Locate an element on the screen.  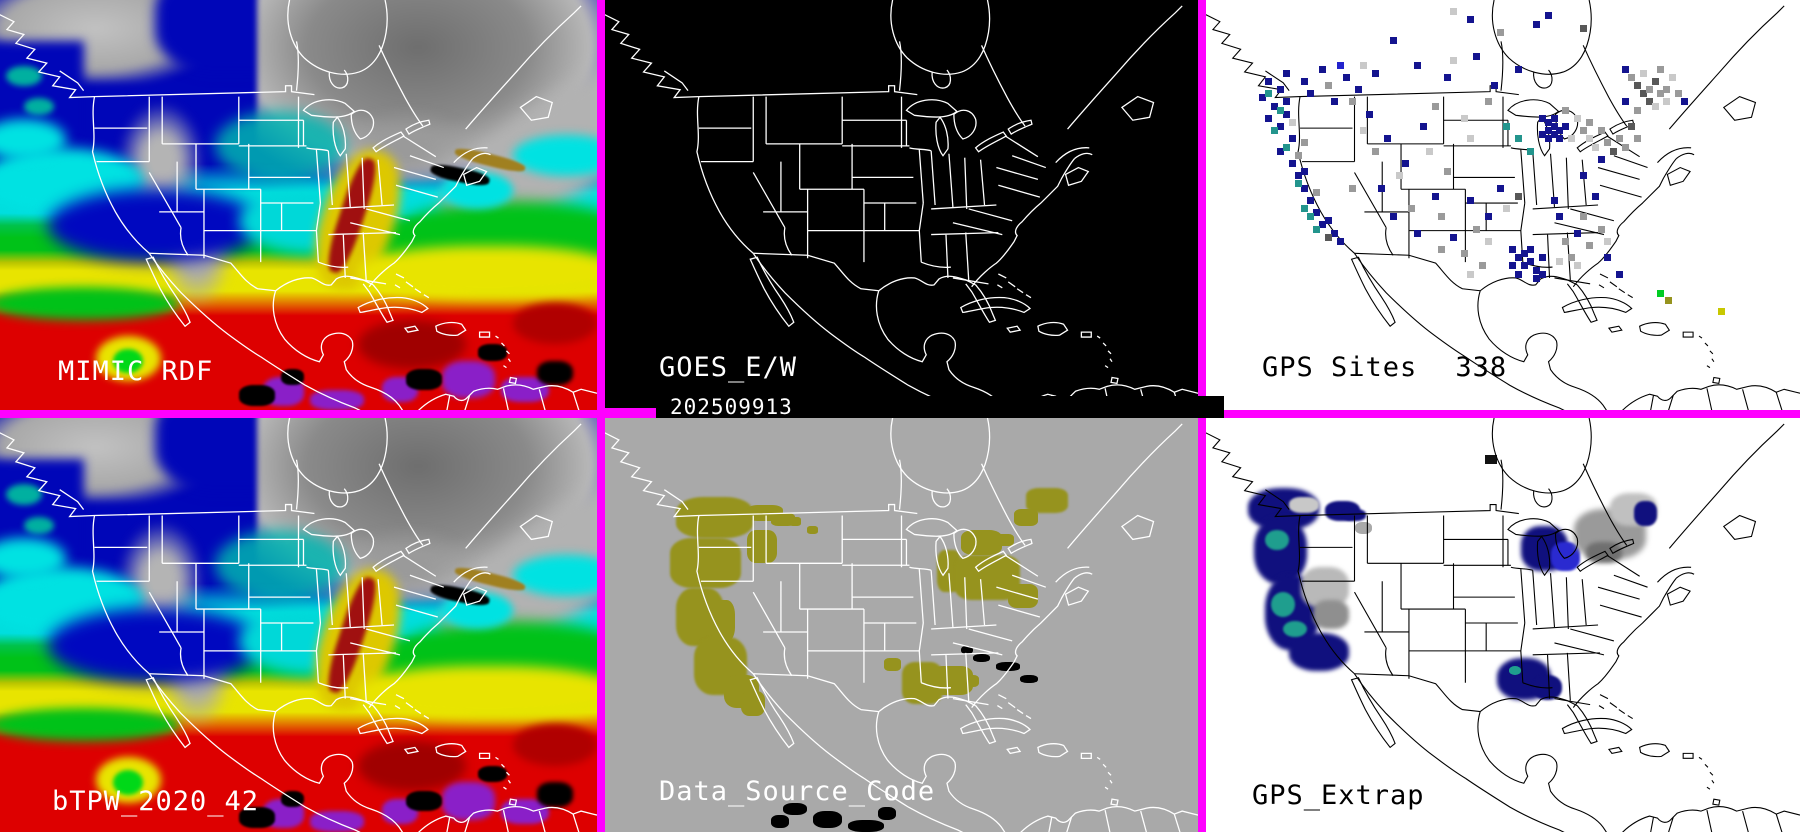
timestamp-bar: 202509913 is located at coordinates (940, 407).